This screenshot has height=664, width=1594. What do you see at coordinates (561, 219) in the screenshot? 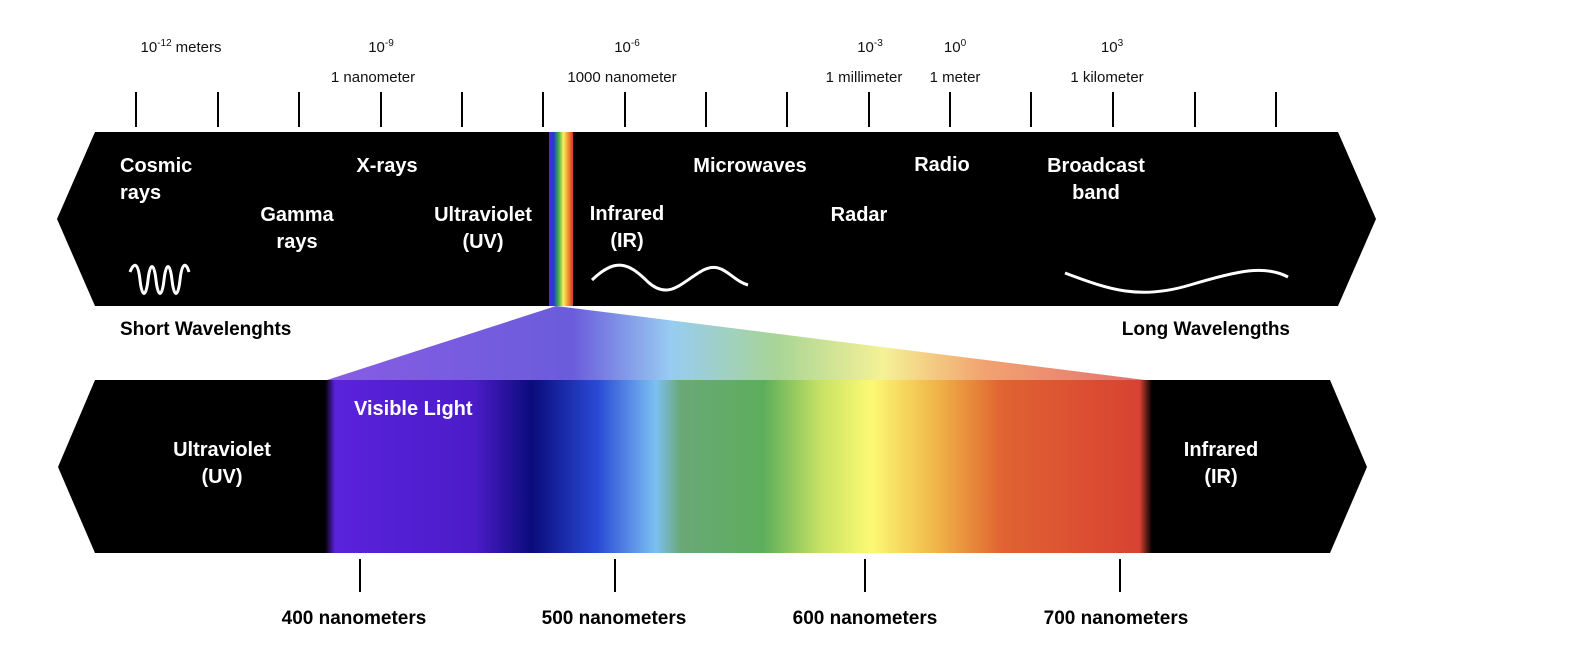
I see `visible-strip` at bounding box center [561, 219].